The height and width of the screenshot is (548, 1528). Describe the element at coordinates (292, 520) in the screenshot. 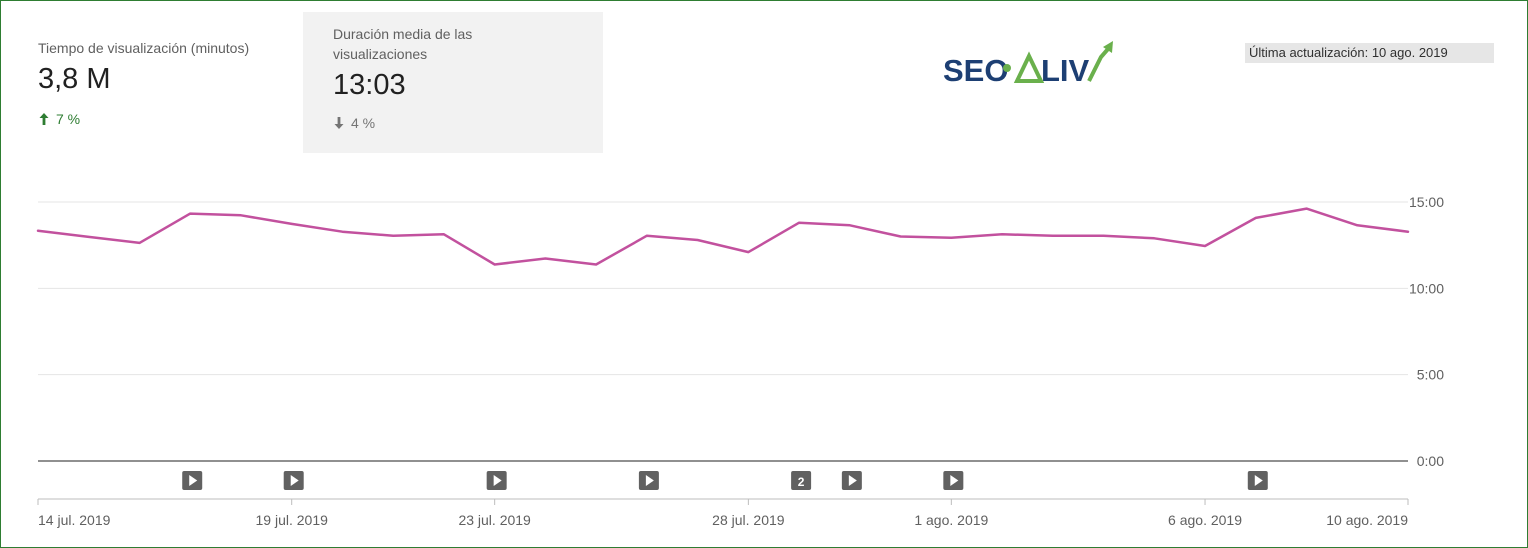

I see `x-tick-label: 19 jul. 2019` at that location.